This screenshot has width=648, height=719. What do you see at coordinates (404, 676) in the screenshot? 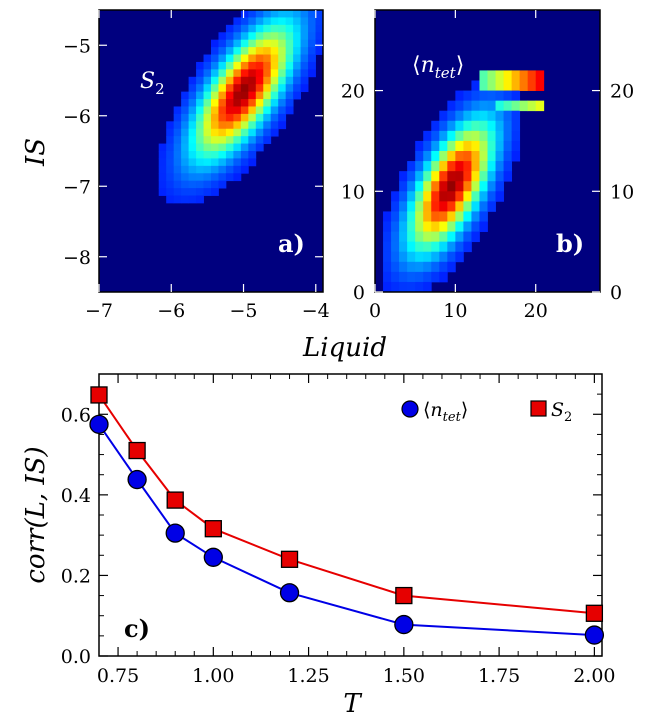
I see `x-tick-label: 1.50` at bounding box center [404, 676].